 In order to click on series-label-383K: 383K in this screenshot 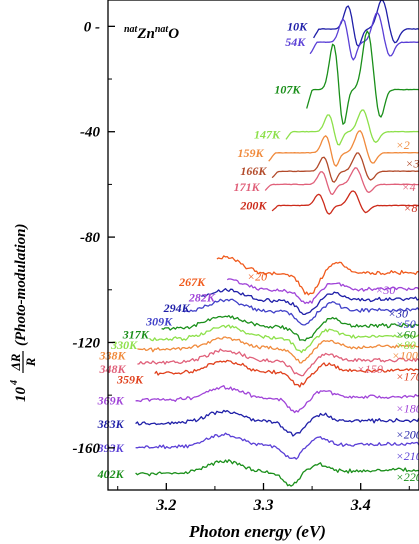, I will do `click(111, 424)`.